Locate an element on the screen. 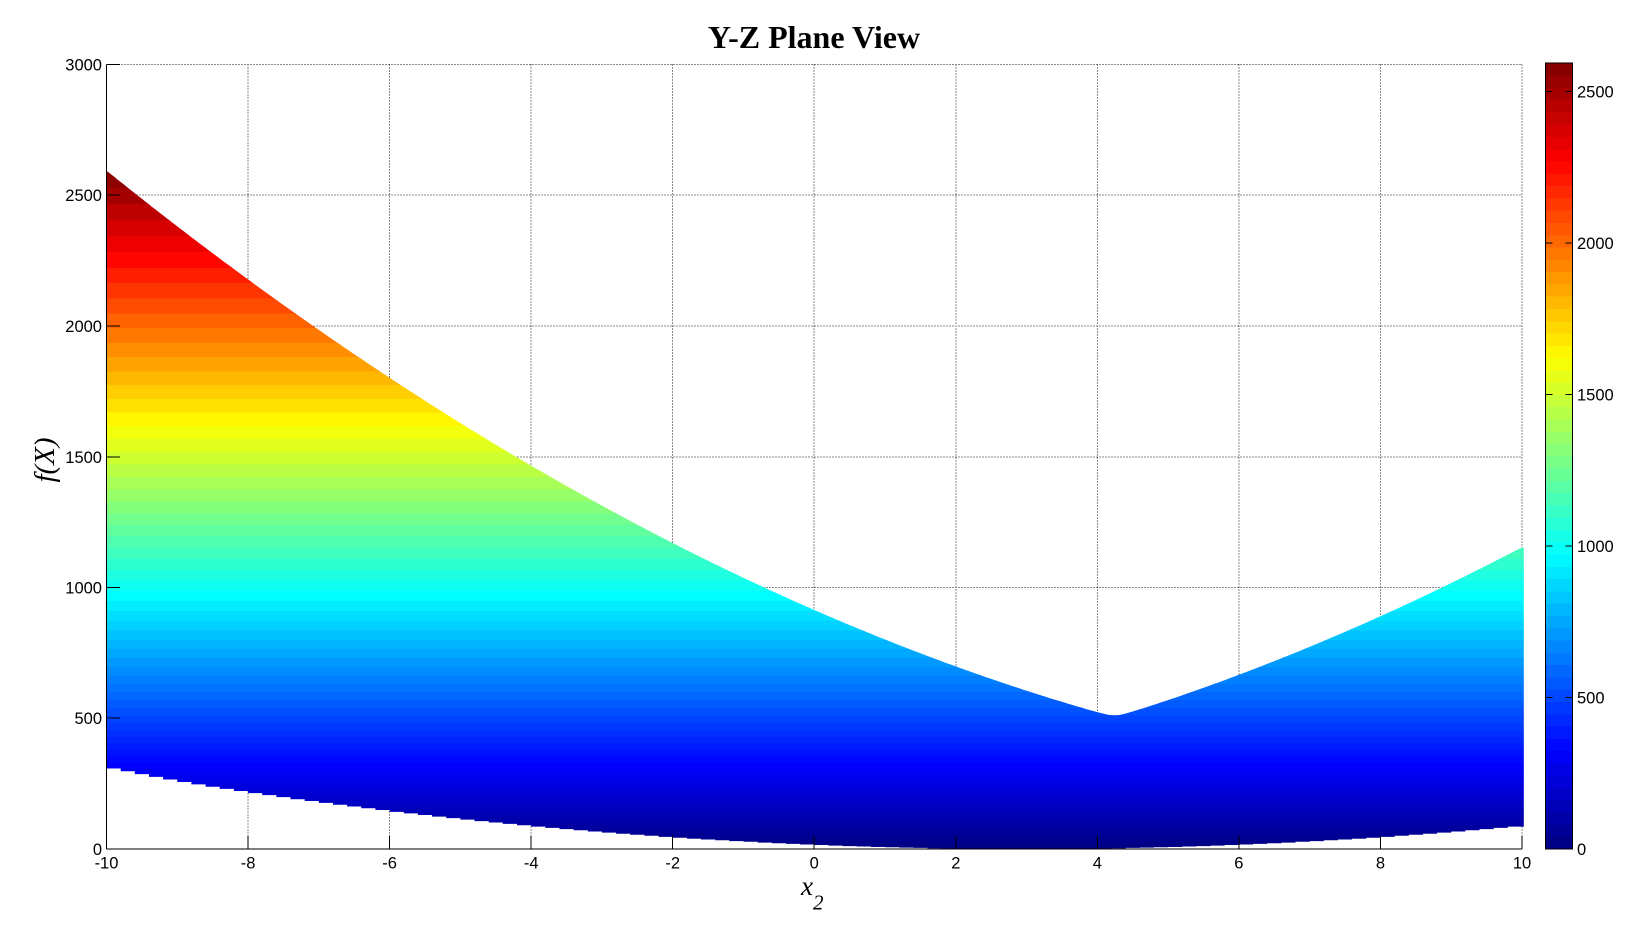 Image resolution: width=1632 pixels, height=945 pixels. svg-text: Y-Z Plane View is located at coordinates (814, 37).